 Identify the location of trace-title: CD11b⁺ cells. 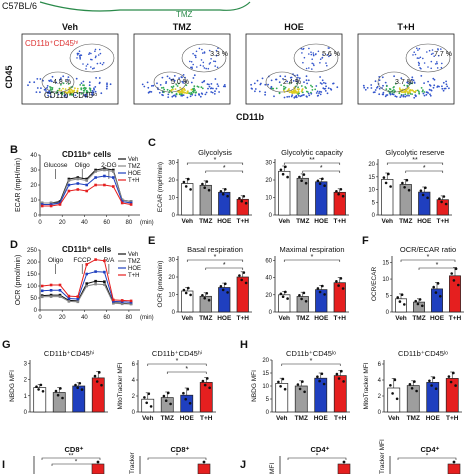
(87, 249).